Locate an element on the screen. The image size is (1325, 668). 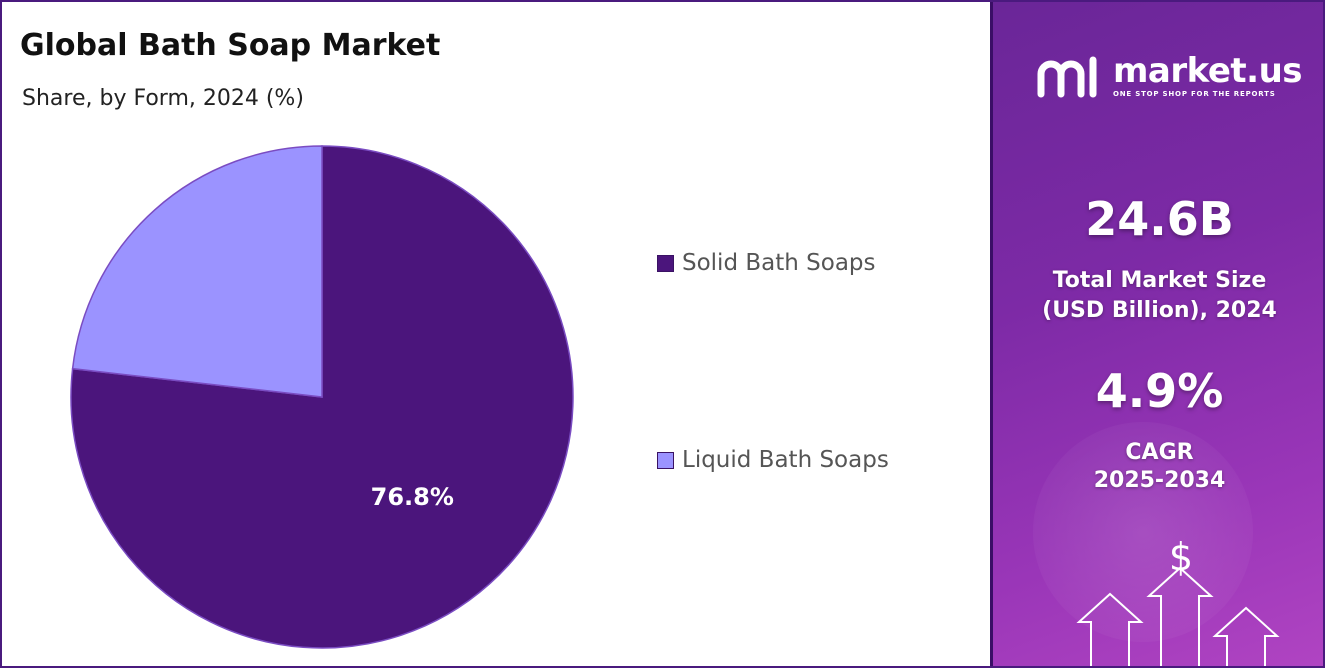
cagr-label-line2: 2025-2034 is located at coordinates (1159, 480).